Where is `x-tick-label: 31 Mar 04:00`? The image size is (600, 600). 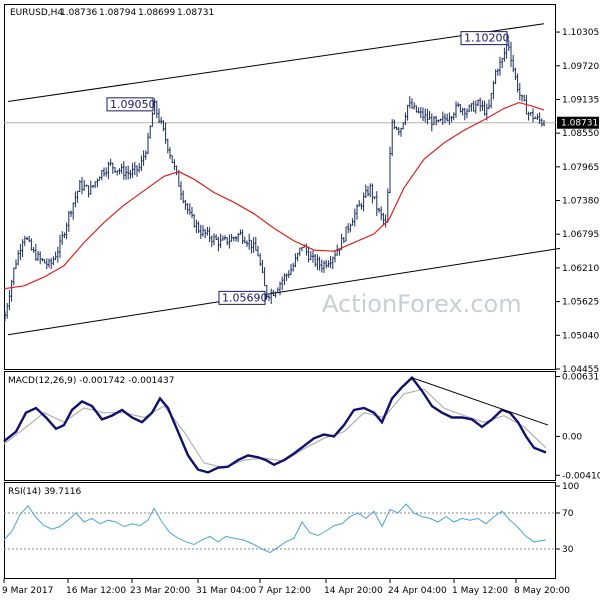 x-tick-label: 31 Mar 04:00 is located at coordinates (226, 591).